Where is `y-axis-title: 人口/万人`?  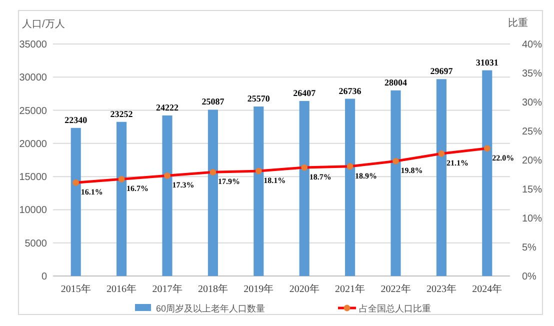
y-axis-title: 人口/万人 is located at coordinates (43, 24).